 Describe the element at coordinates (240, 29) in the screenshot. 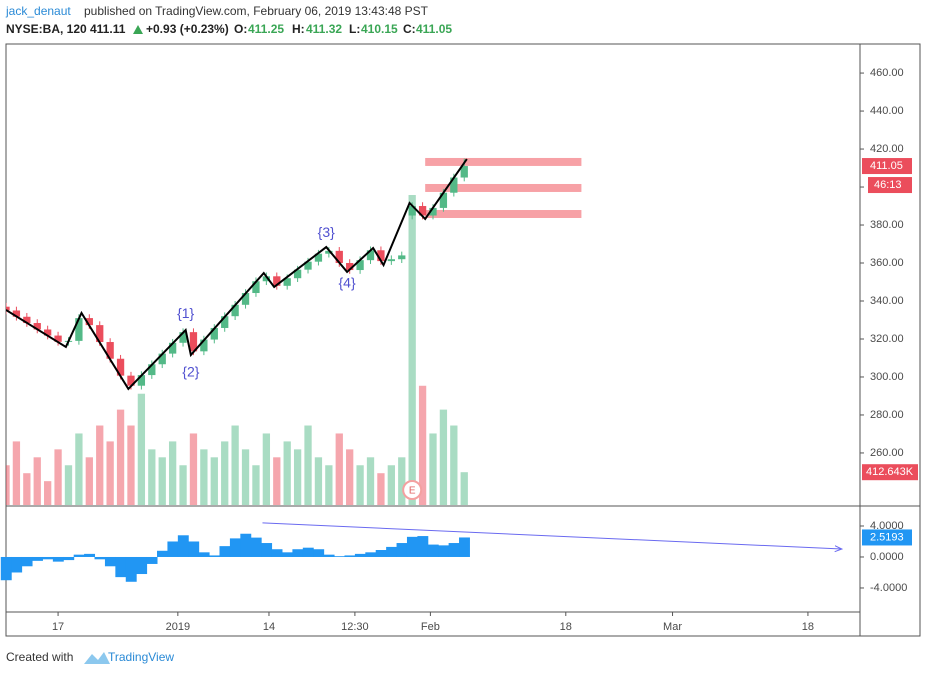

I see `o-label: O:` at that location.